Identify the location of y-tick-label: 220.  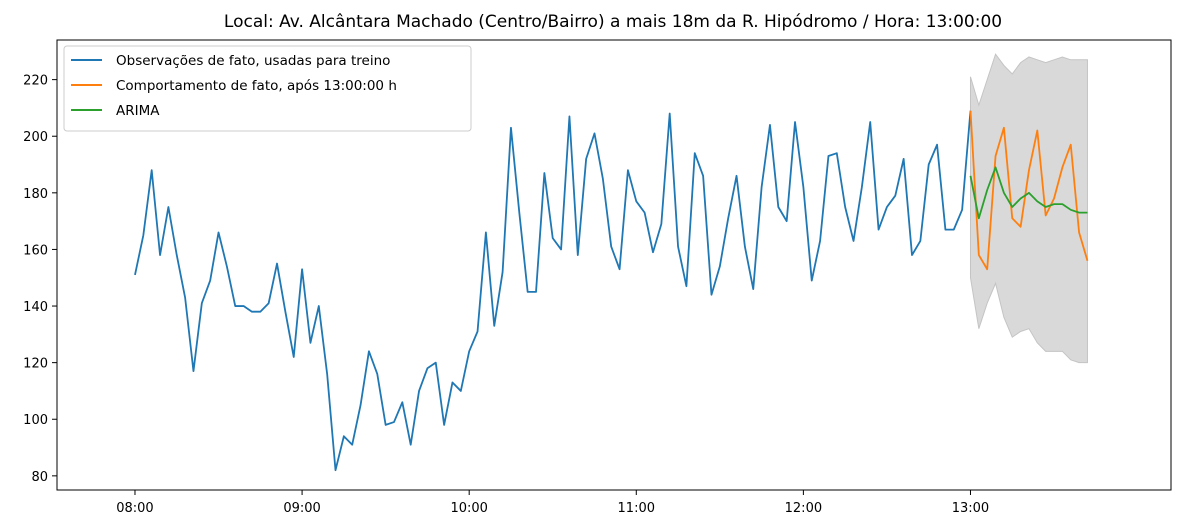
(35, 81).